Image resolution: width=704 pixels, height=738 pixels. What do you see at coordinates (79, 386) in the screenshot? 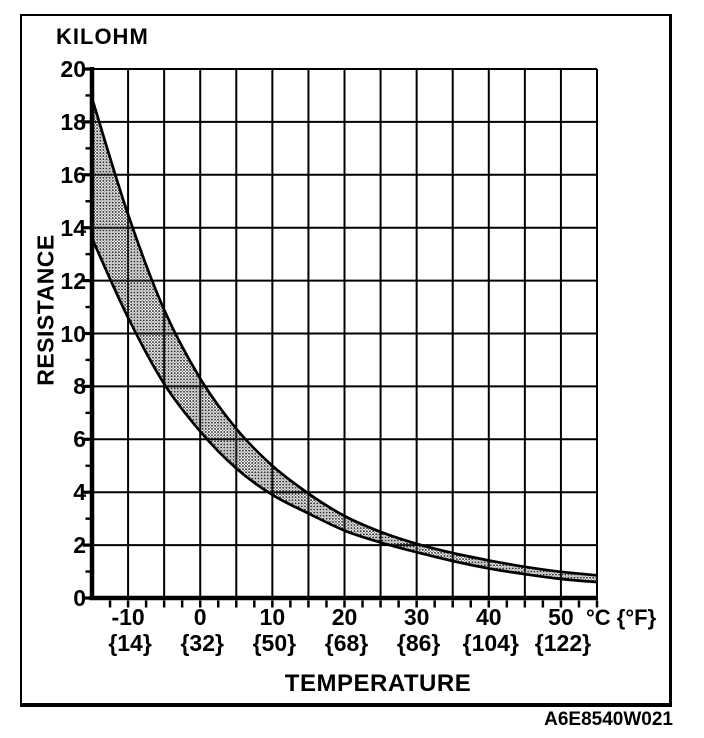
I see `y-tick-label: 8` at bounding box center [79, 386].